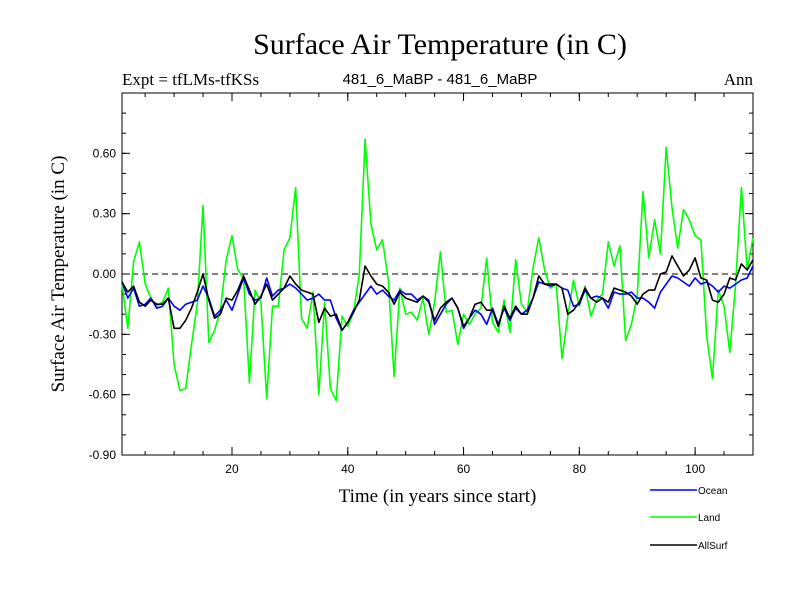  Describe the element at coordinates (105, 214) in the screenshot. I see `y-tick-label: 0.30` at that location.